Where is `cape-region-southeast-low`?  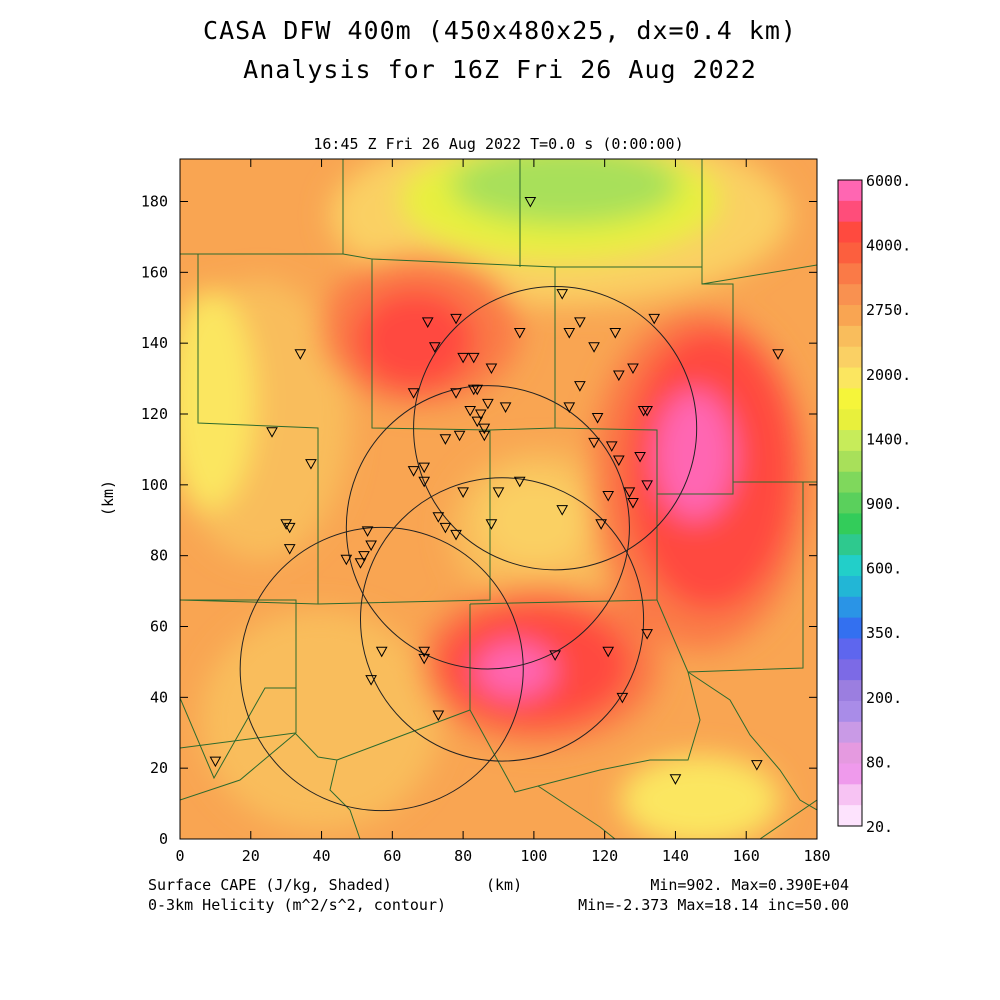 cape-region-southeast-low is located at coordinates (700, 797).